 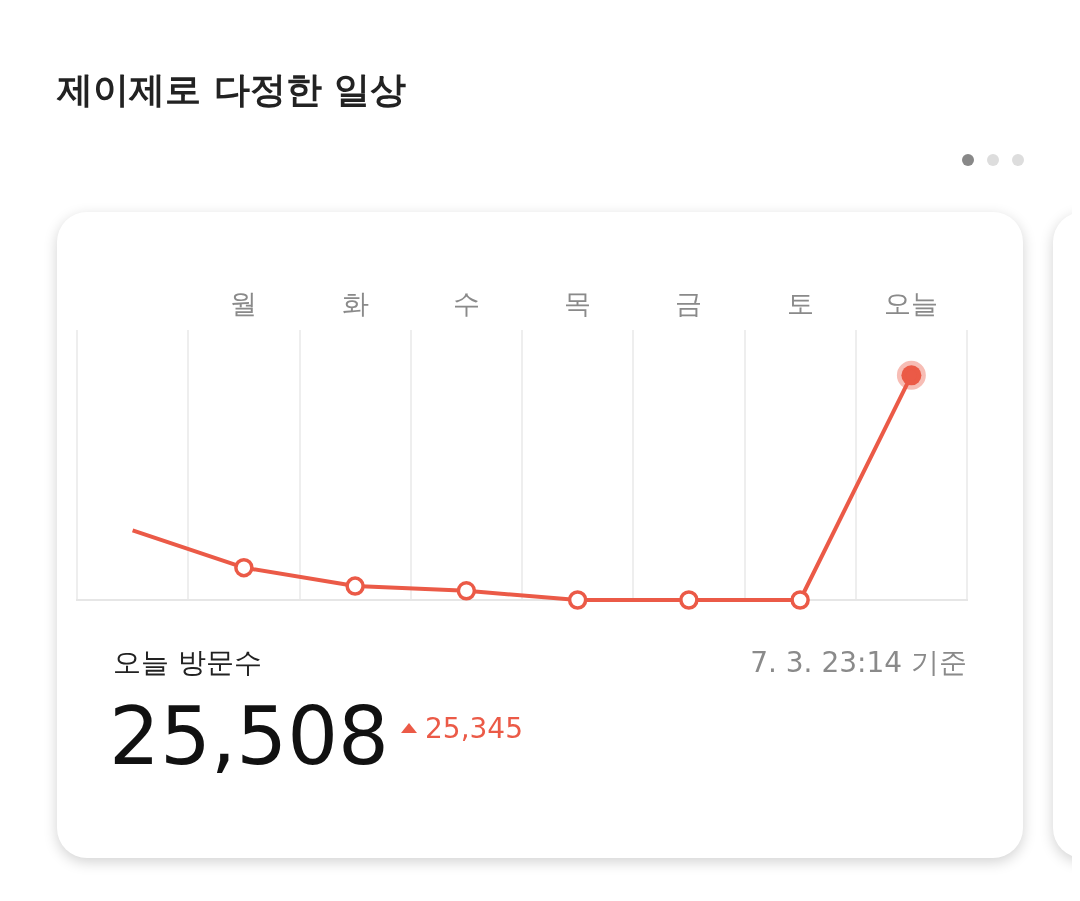 I want to click on chart-title: 제이제로 다정한 일상, so click(x=232, y=90).